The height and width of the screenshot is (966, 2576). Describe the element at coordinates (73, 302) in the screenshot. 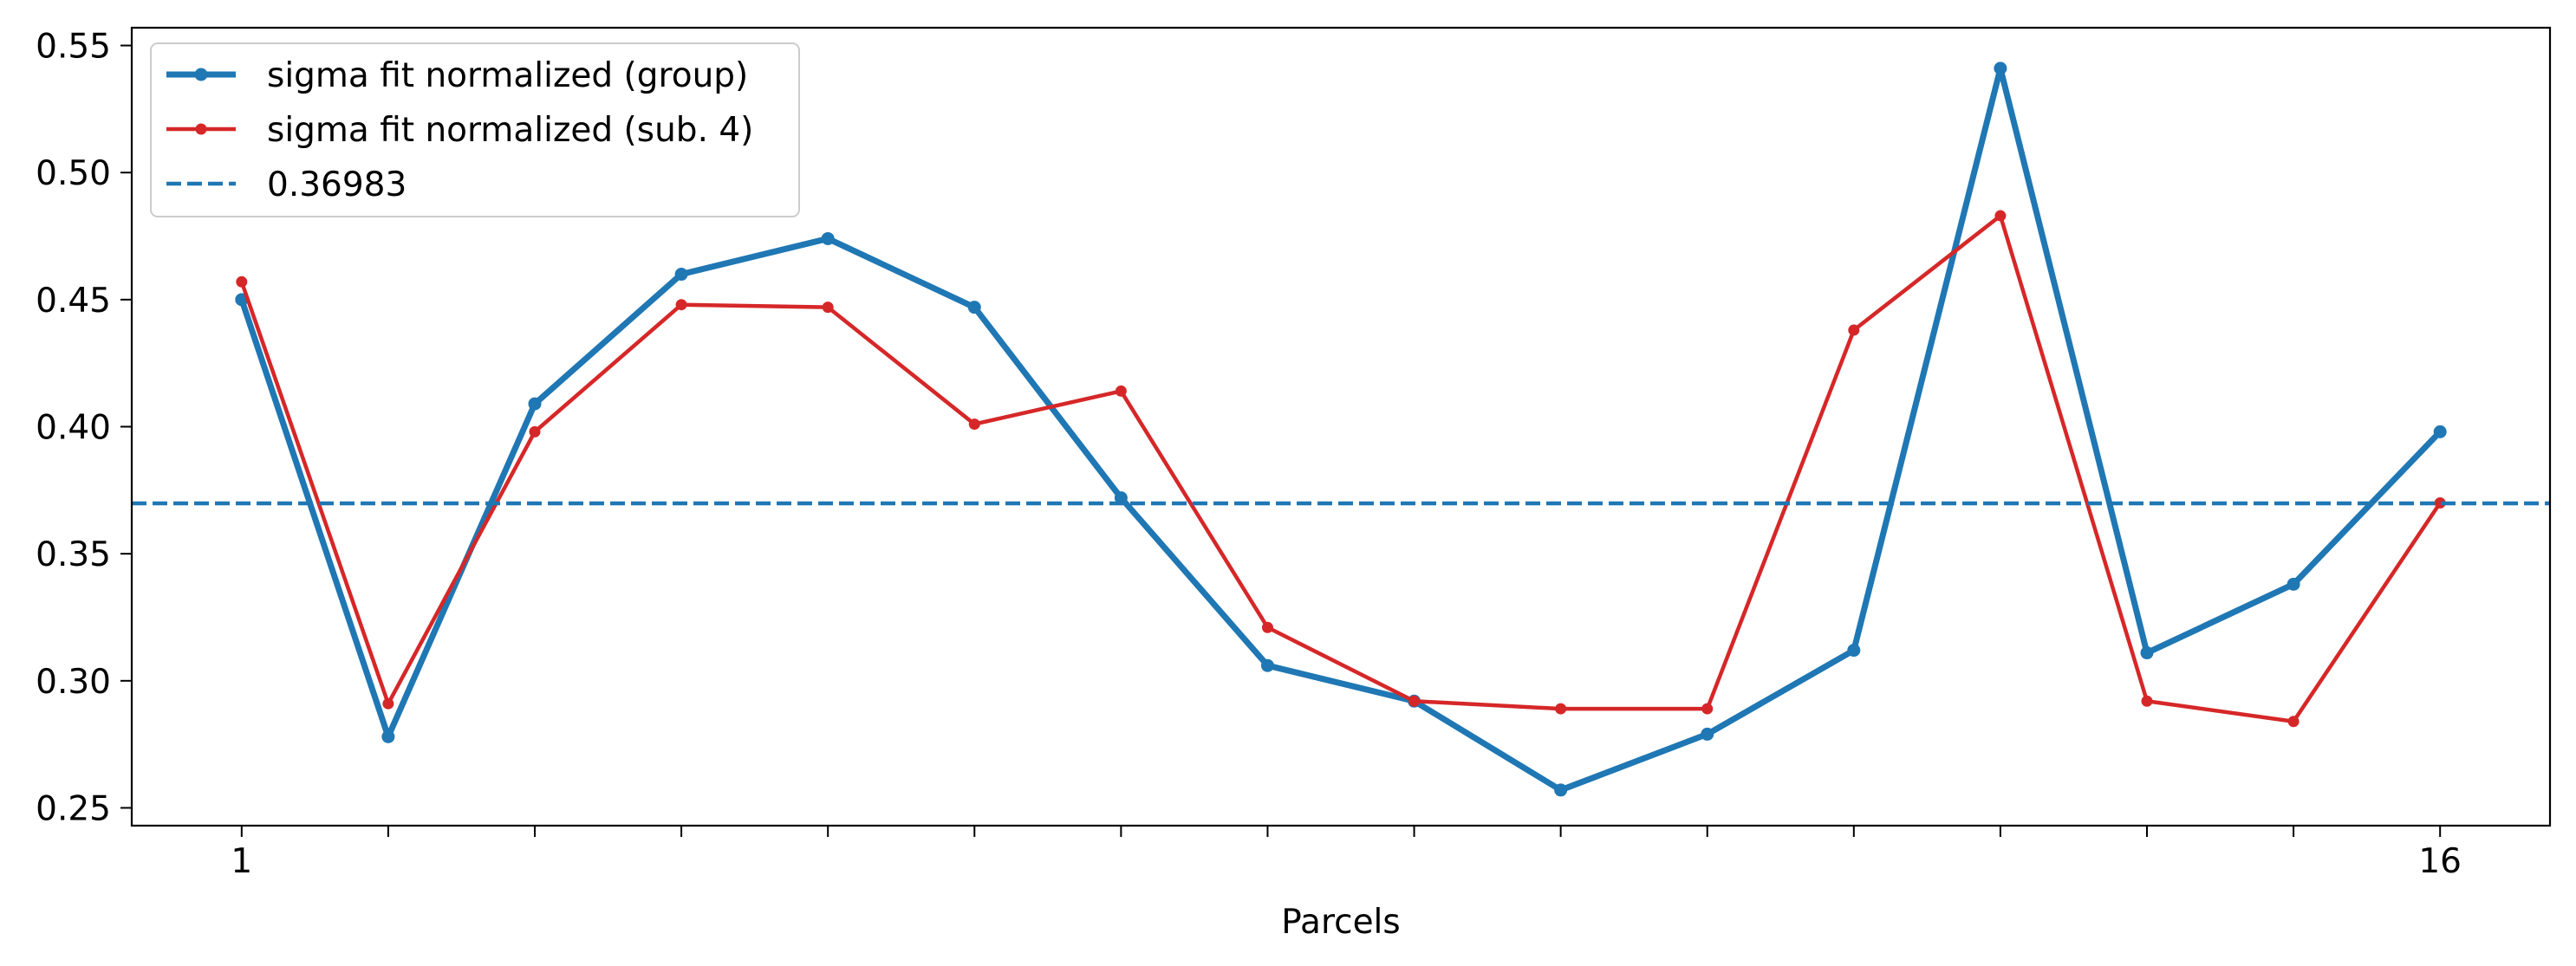

I see `y-tick-label: 0.45` at that location.